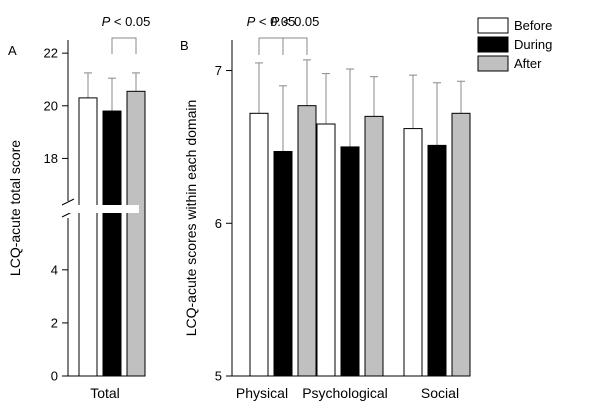  What do you see at coordinates (493, 25) in the screenshot?
I see `legend-swatch-before` at bounding box center [493, 25].